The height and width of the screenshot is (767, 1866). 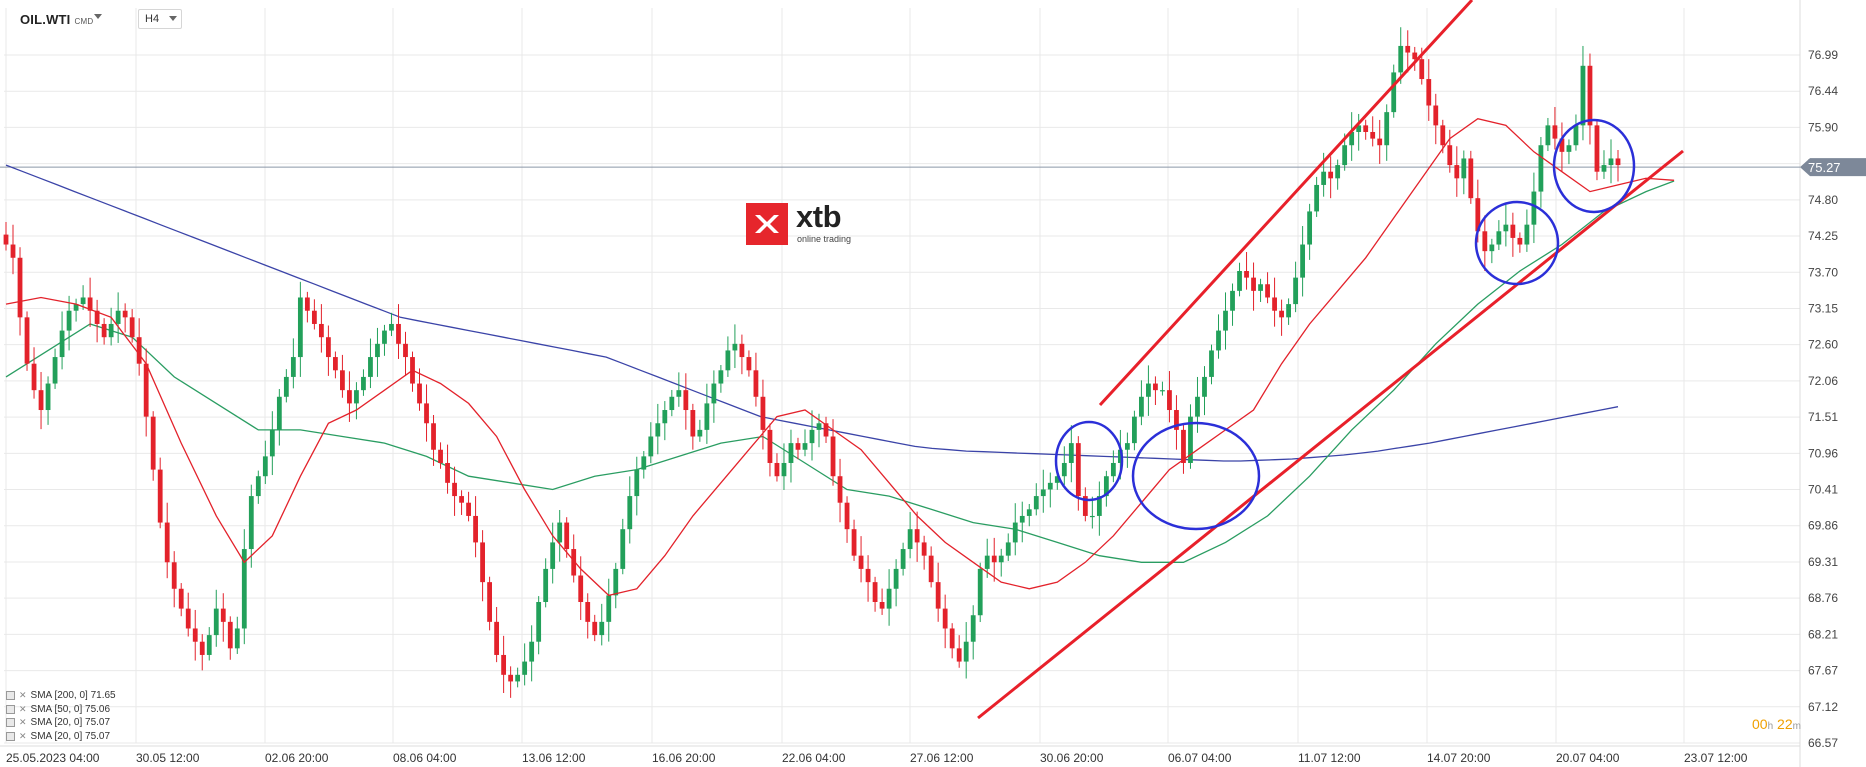 I want to click on last-price-tag, so click(x=1833, y=167).